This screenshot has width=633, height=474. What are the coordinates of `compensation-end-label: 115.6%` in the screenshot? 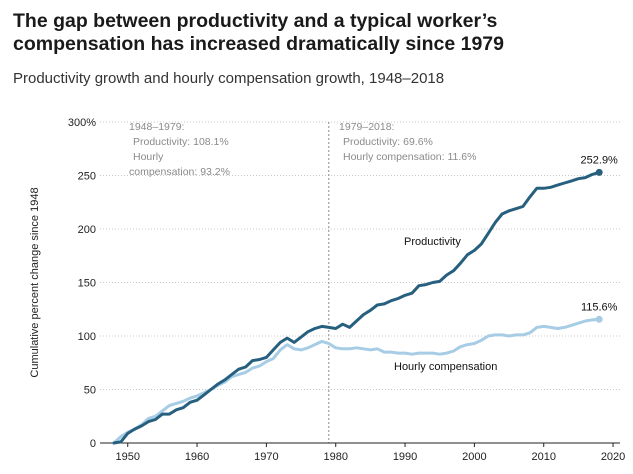 It's located at (599, 307).